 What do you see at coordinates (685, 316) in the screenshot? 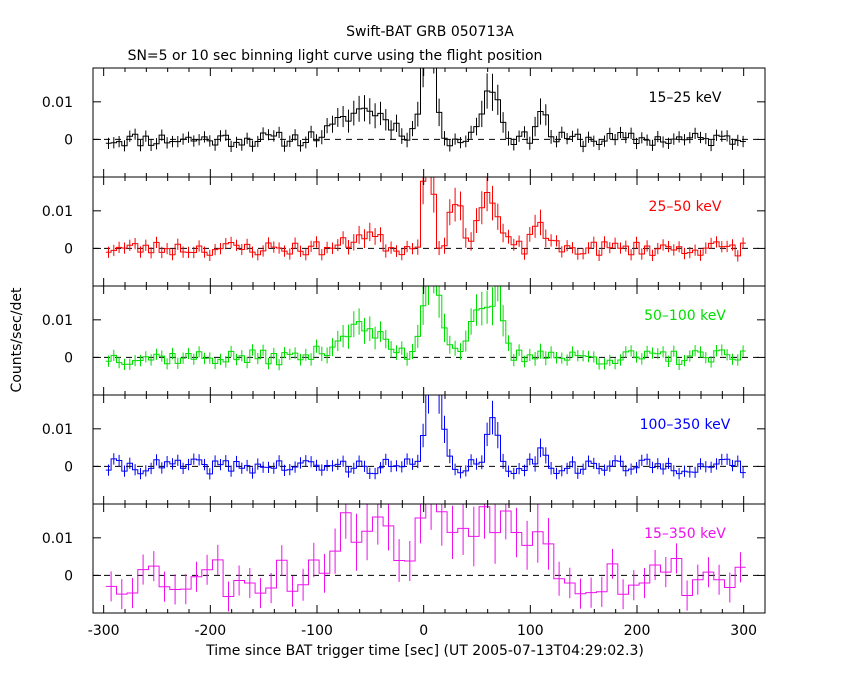
I see `band-label: 50–100 keV` at bounding box center [685, 316].